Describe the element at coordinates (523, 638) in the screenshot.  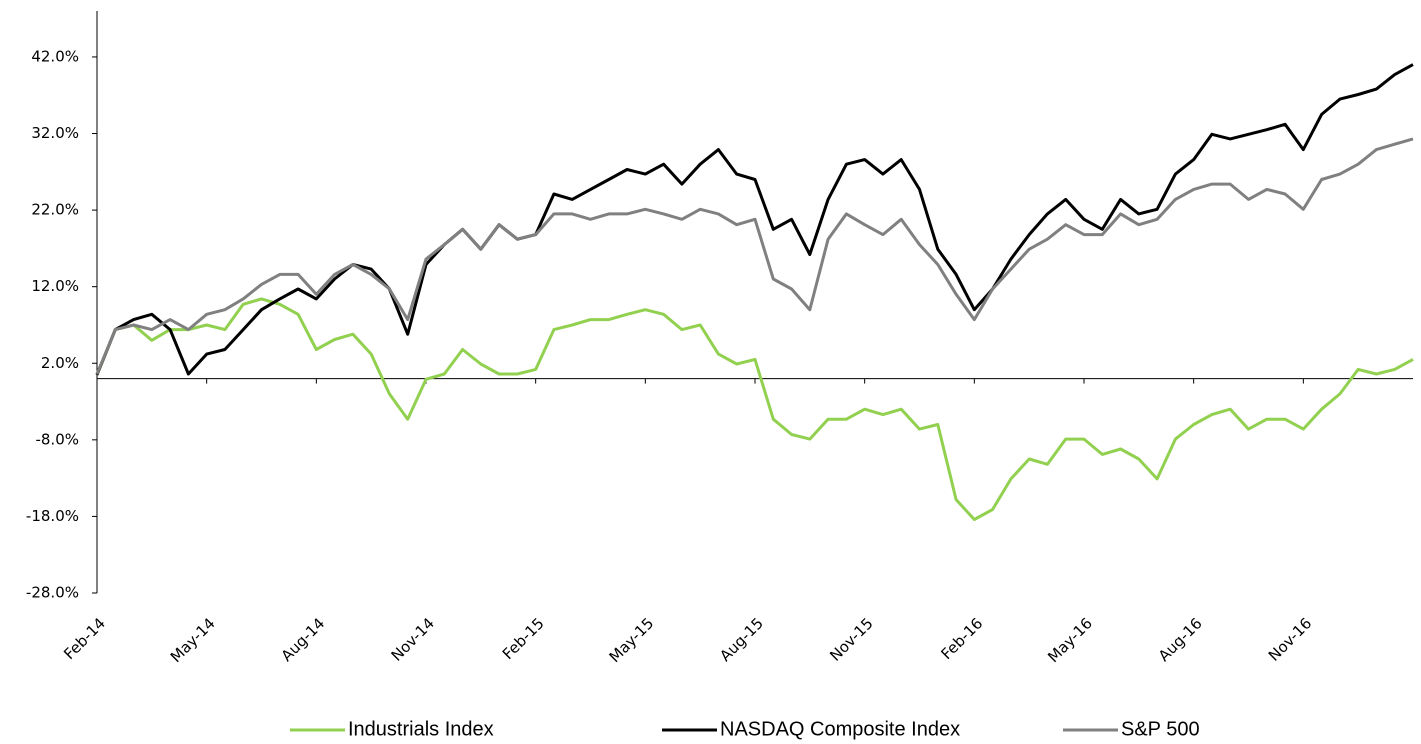
I see `x-tick-label: Feb-15` at that location.